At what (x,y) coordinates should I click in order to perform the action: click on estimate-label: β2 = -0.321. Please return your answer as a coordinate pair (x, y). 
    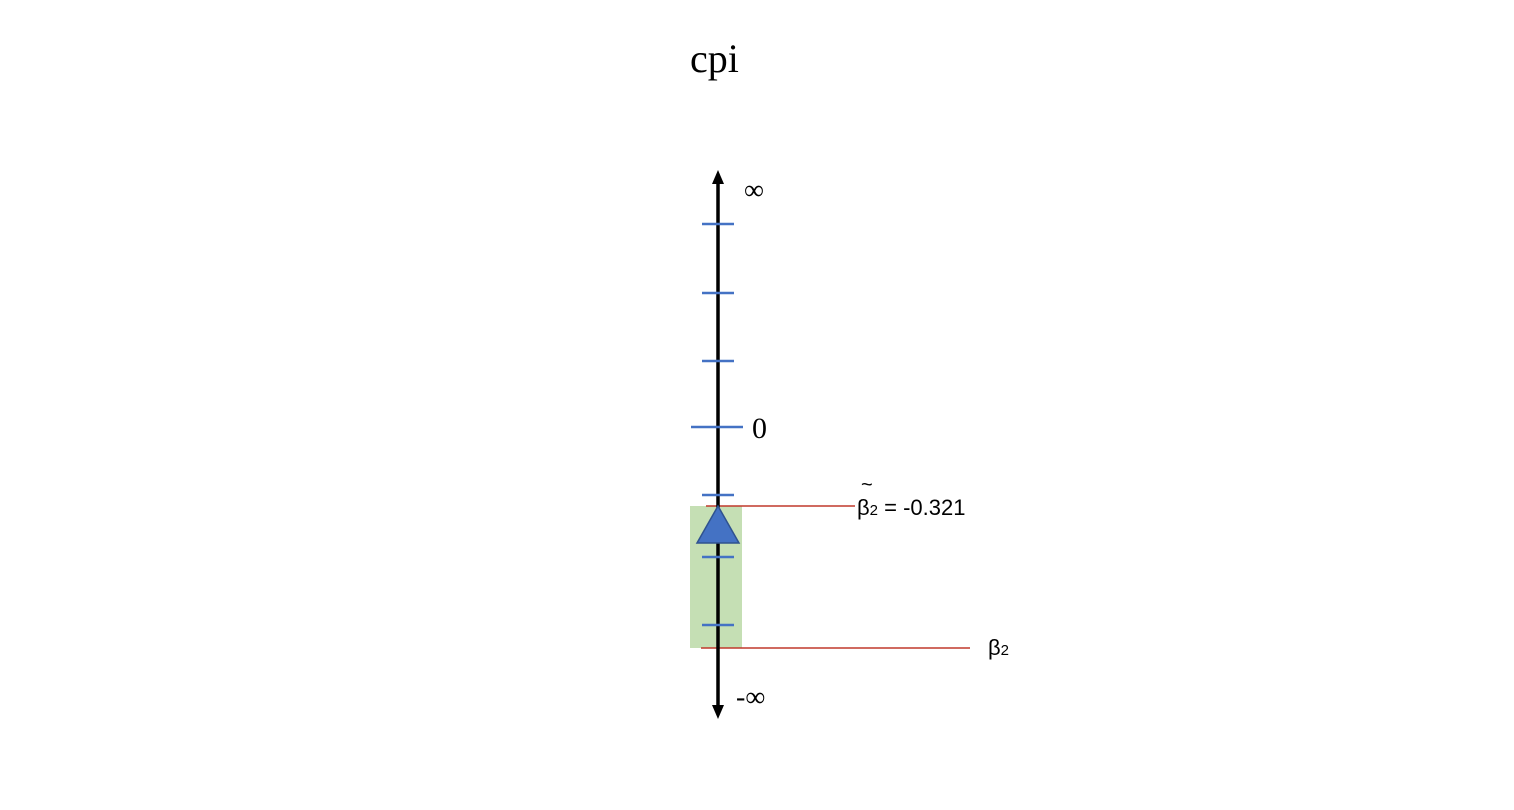
    Looking at the image, I should click on (911, 507).